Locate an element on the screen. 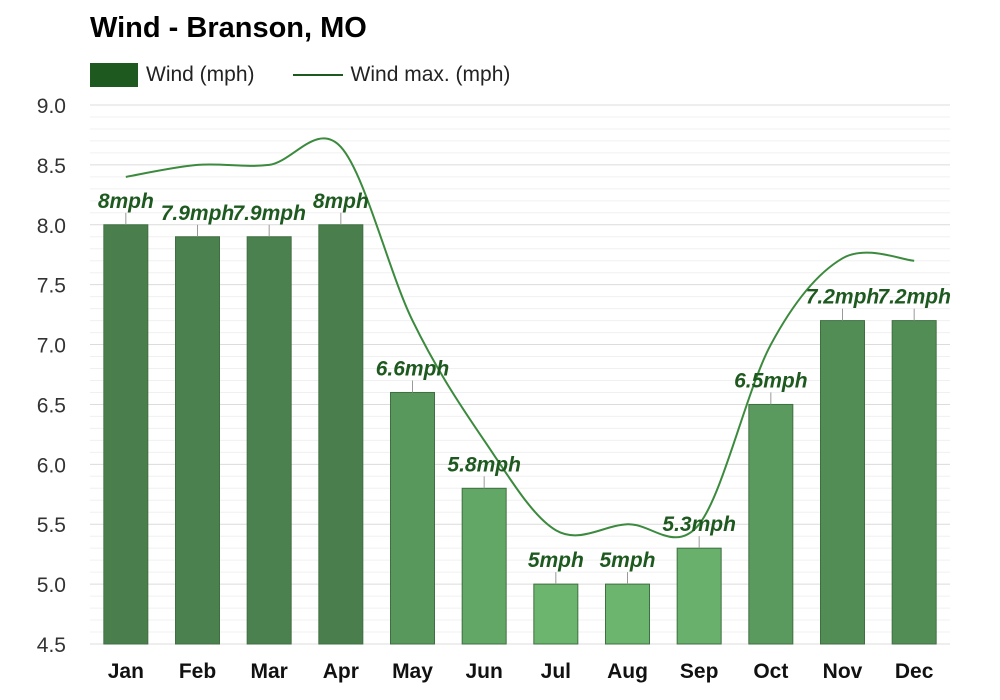  x-tick-label: Feb is located at coordinates (197, 671).